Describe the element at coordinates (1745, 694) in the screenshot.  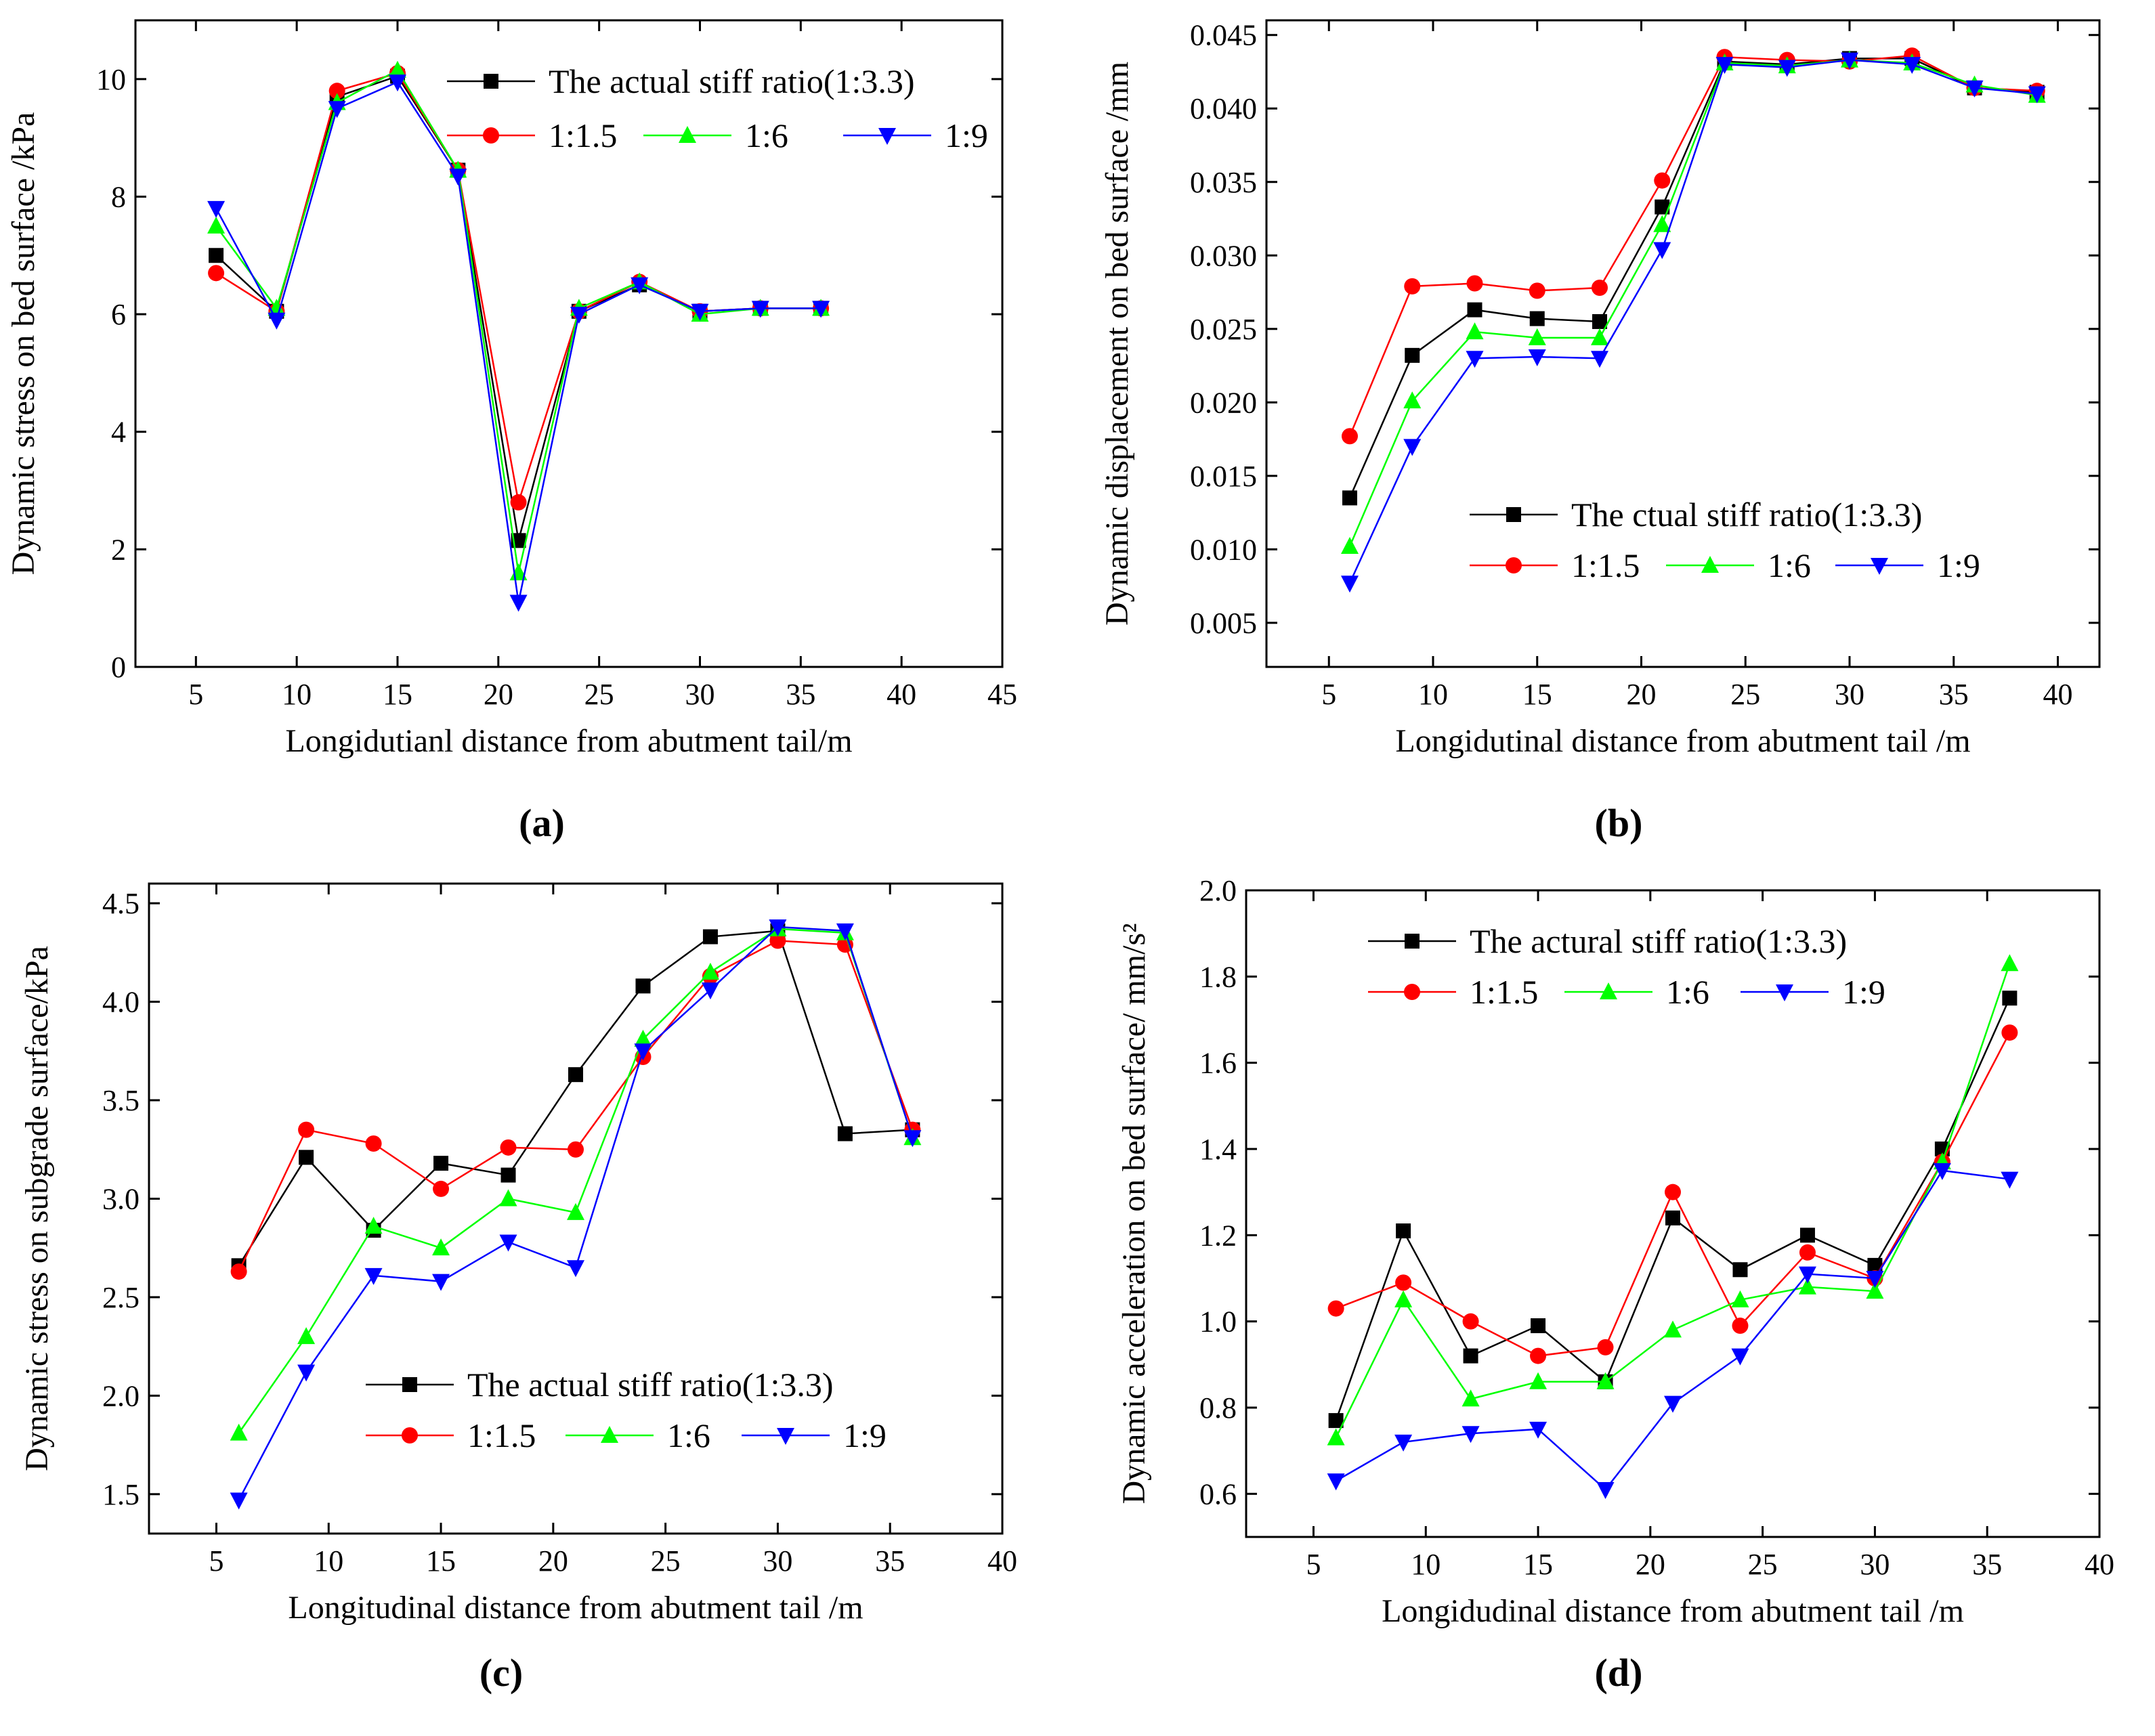
I see `x-tick-label: 25` at that location.